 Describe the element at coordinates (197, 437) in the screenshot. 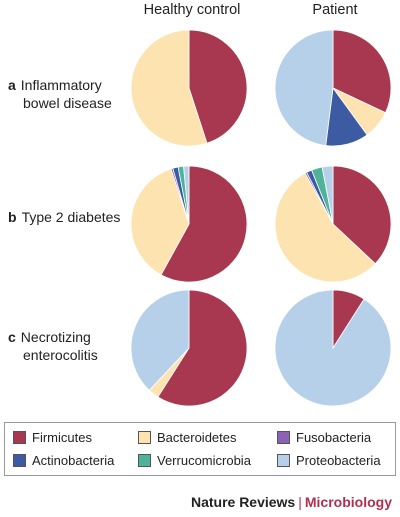

I see `legend-label: Bacteroidetes` at that location.